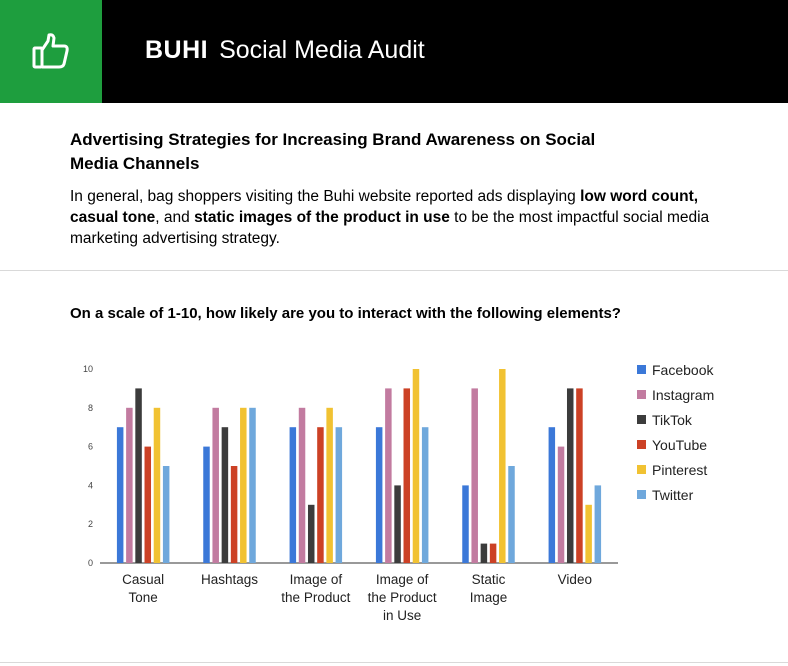 This screenshot has height=666, width=788. I want to click on brand-title: BUHI Social Media Audit, so click(285, 50).